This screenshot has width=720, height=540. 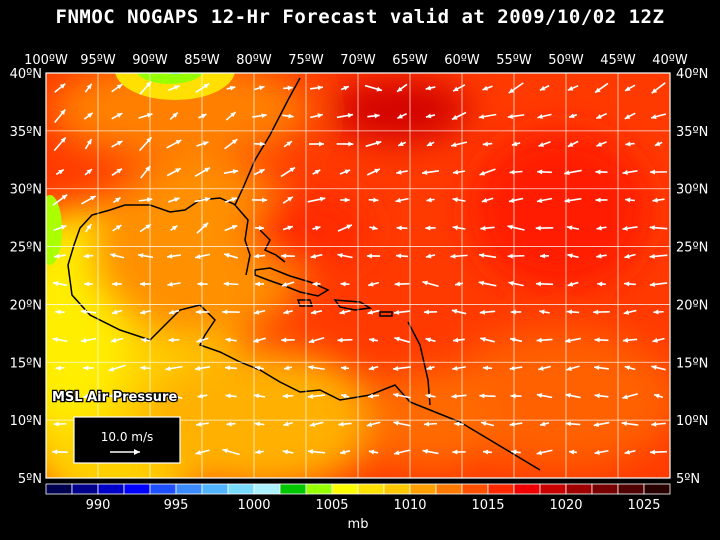 What do you see at coordinates (127, 440) in the screenshot?
I see `vector-legend: 10.0 m/s` at bounding box center [127, 440].